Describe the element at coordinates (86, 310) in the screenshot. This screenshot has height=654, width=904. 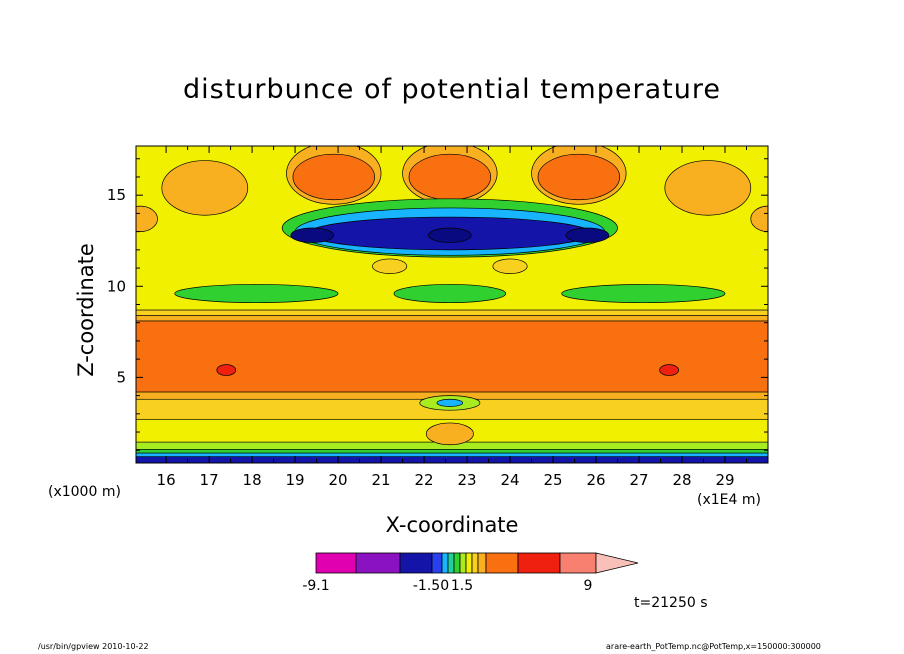
I see `y-axis-label: Z-coordinate` at that location.